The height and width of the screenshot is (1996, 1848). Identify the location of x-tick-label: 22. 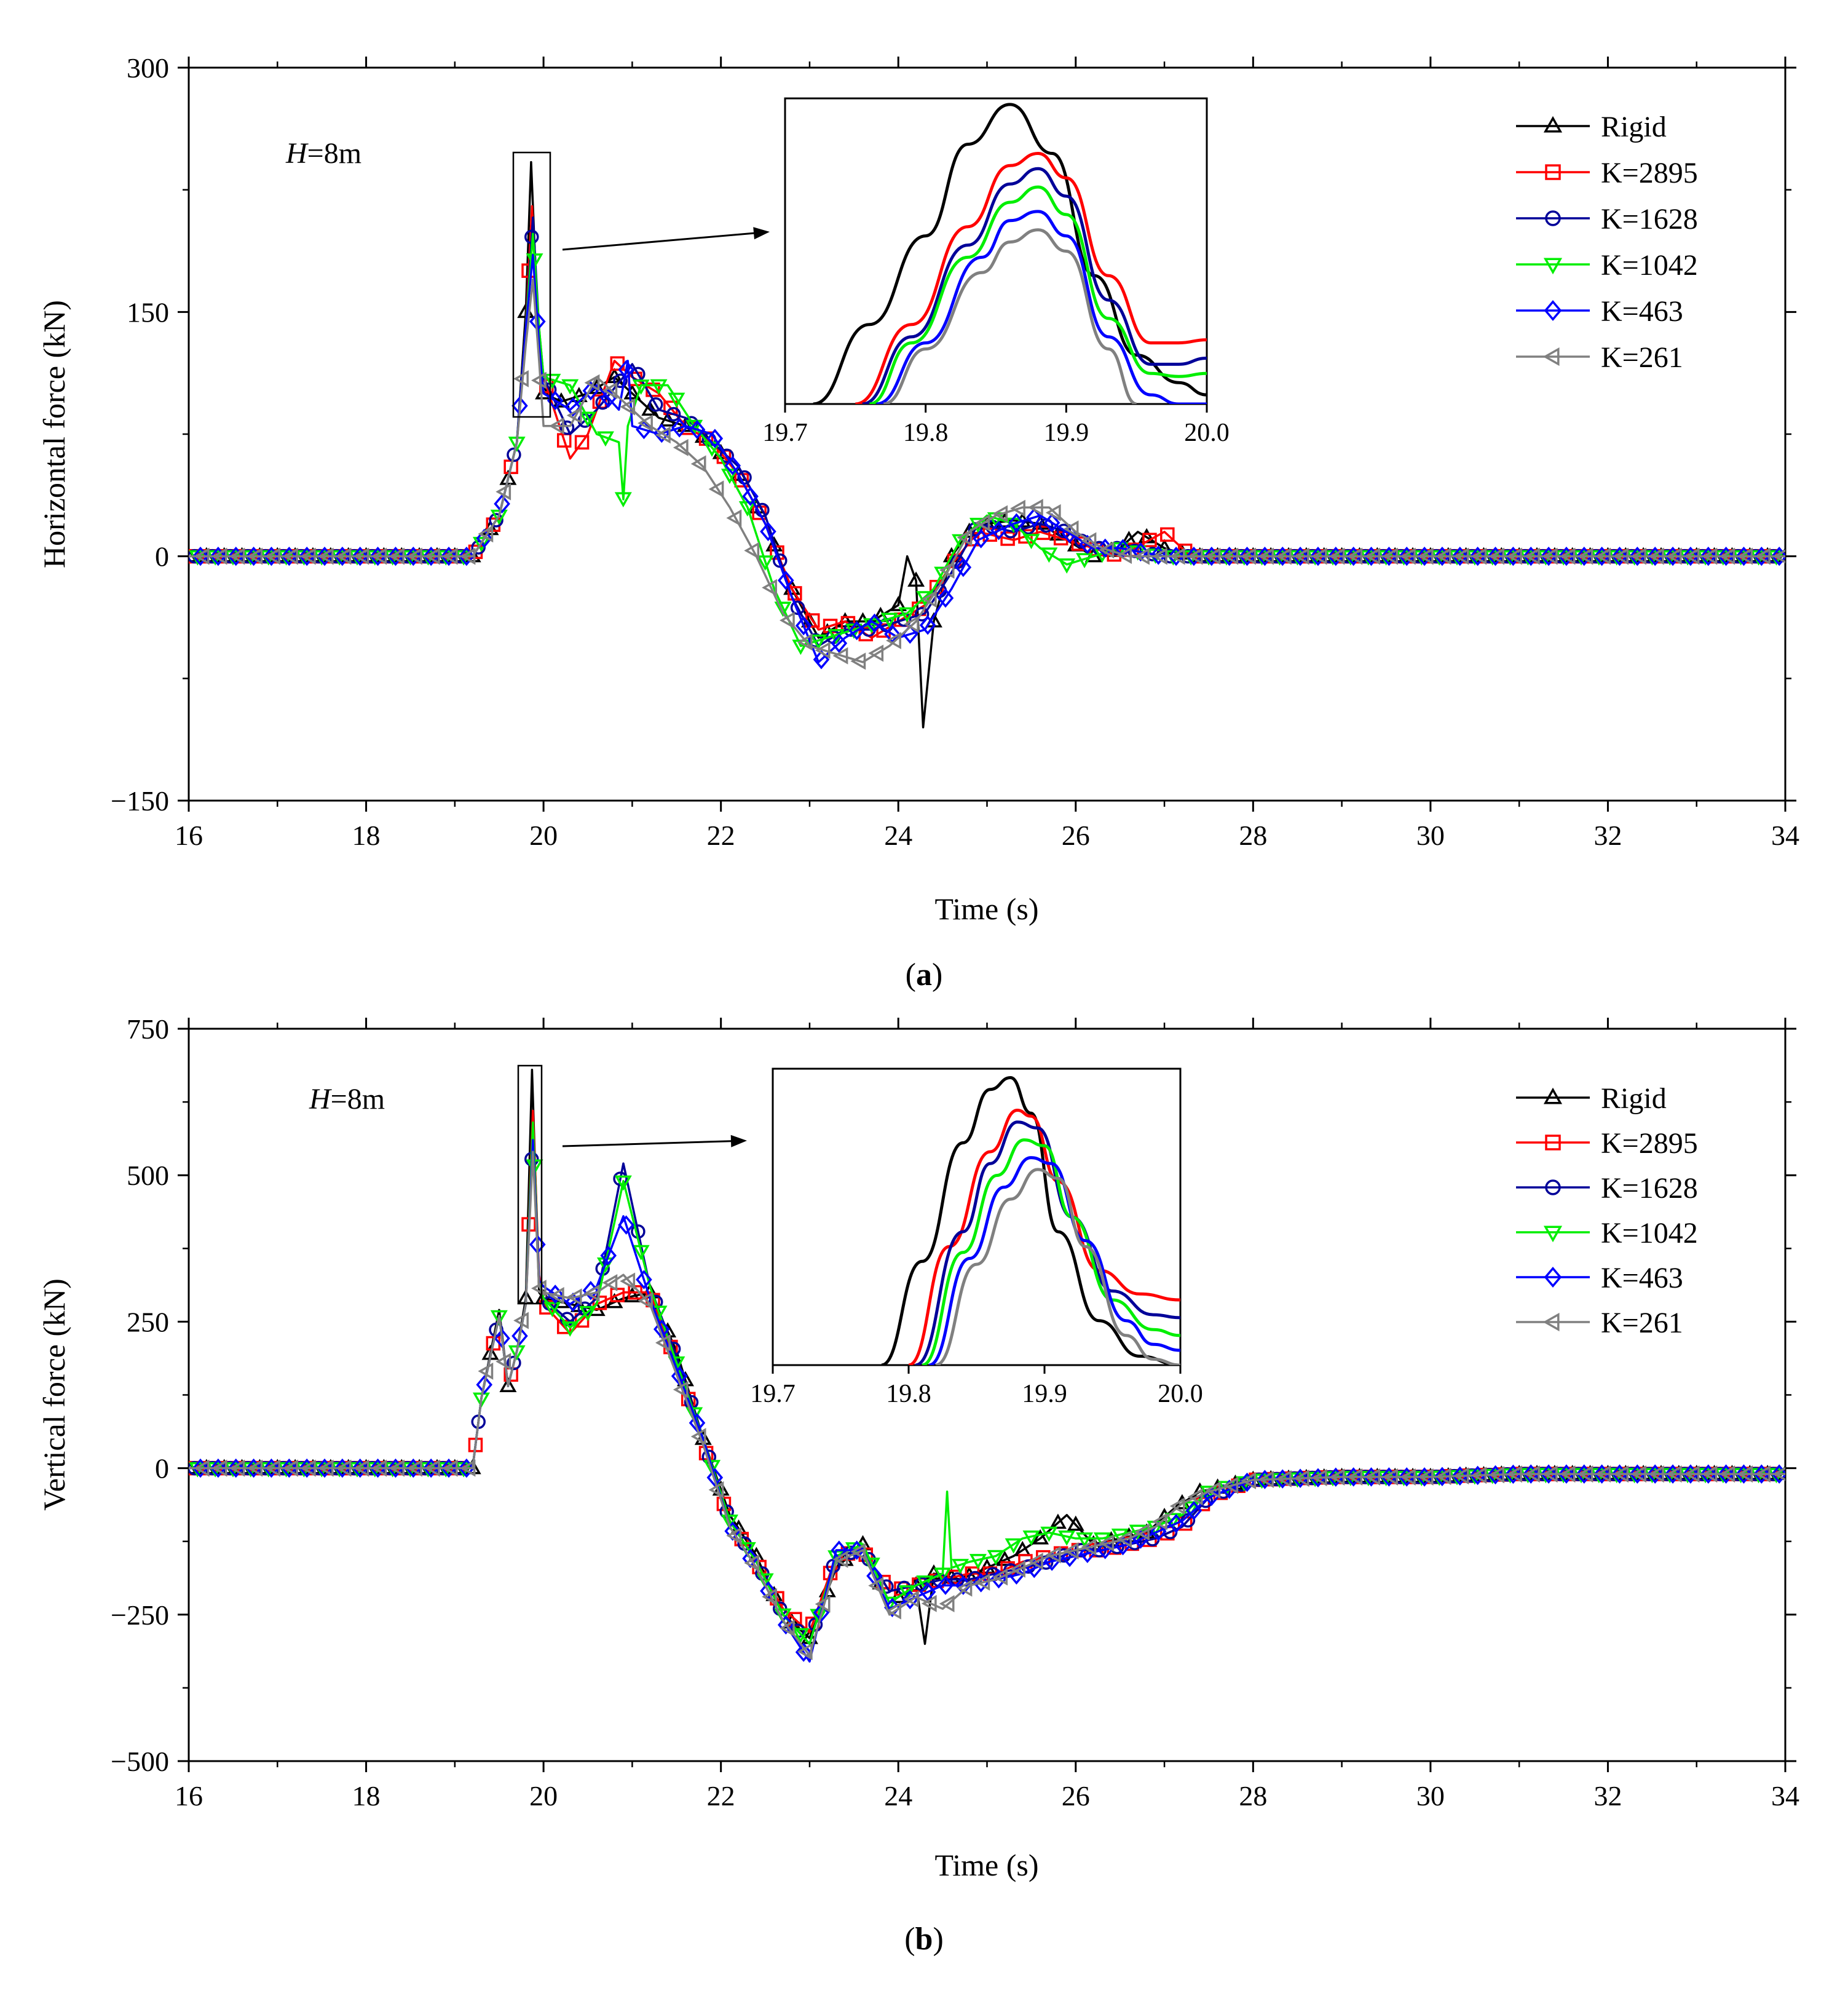
(721, 835).